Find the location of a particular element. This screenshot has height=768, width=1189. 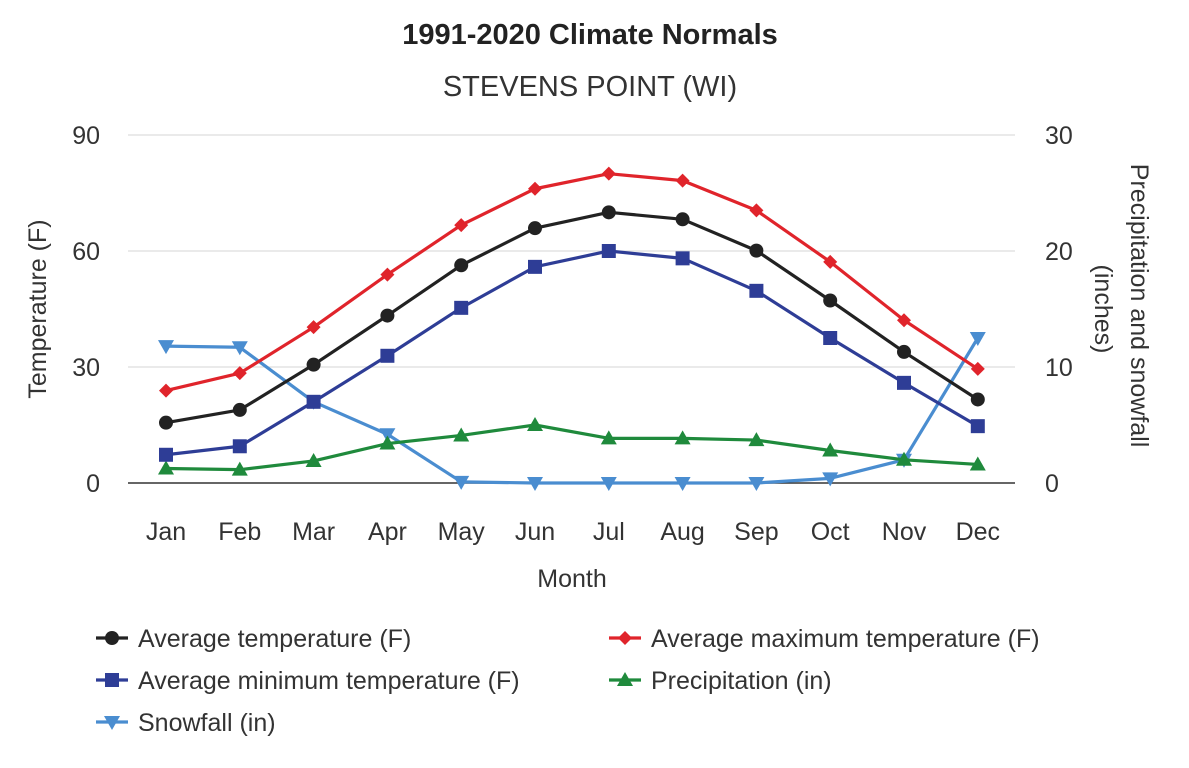

y-tick-label: 0 is located at coordinates (93, 484).